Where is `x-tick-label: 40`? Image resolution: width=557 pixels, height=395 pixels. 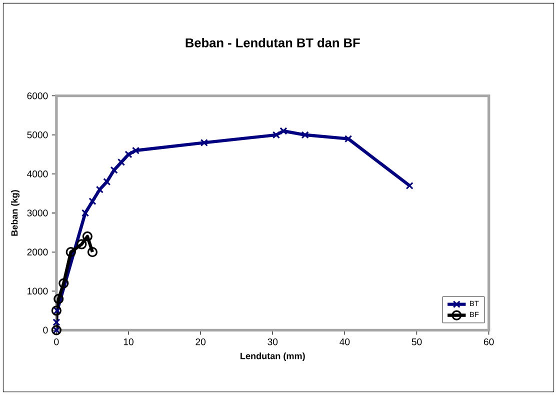
x-tick-label: 40 is located at coordinates (345, 342).